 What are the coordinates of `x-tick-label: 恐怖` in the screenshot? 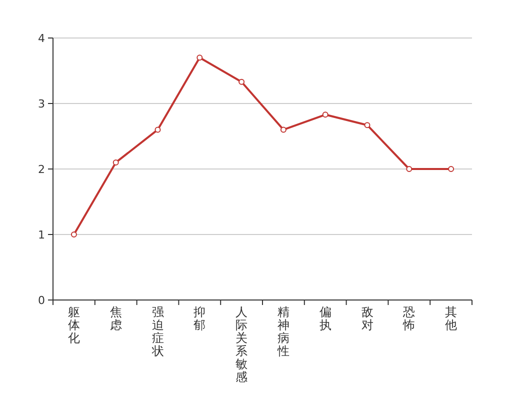 It's located at (409, 318).